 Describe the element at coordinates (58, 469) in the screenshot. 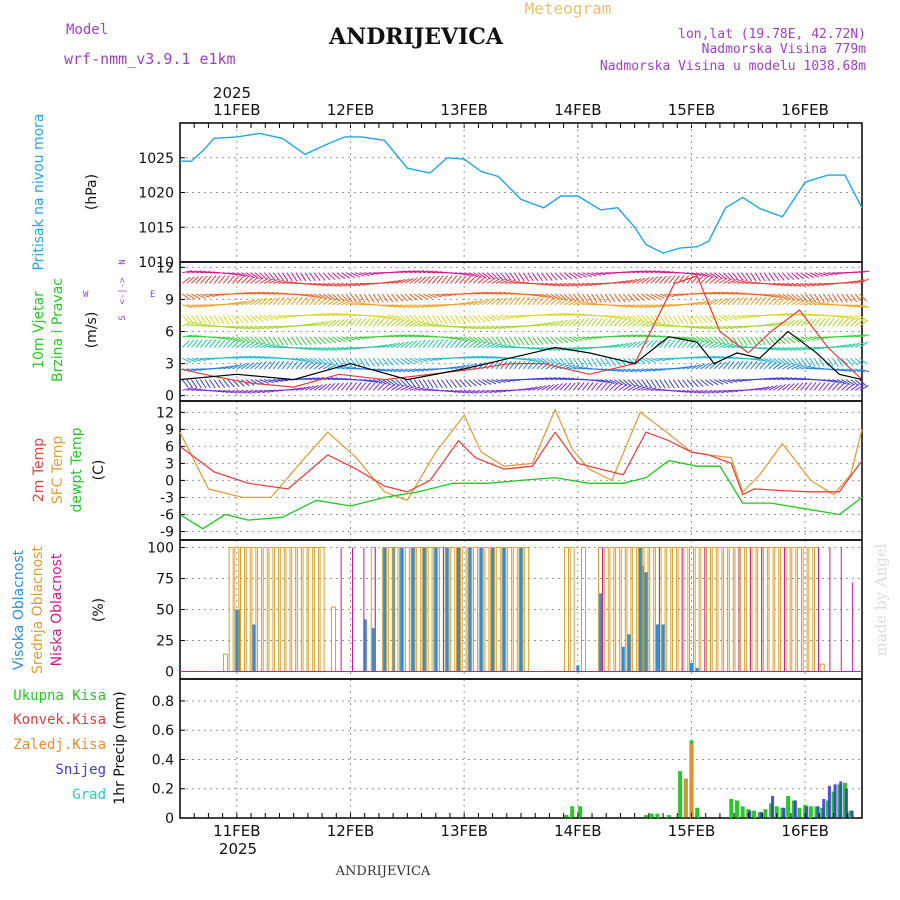

I see `temp-label: 2m Temp SFC Temp dewpt Temp` at that location.